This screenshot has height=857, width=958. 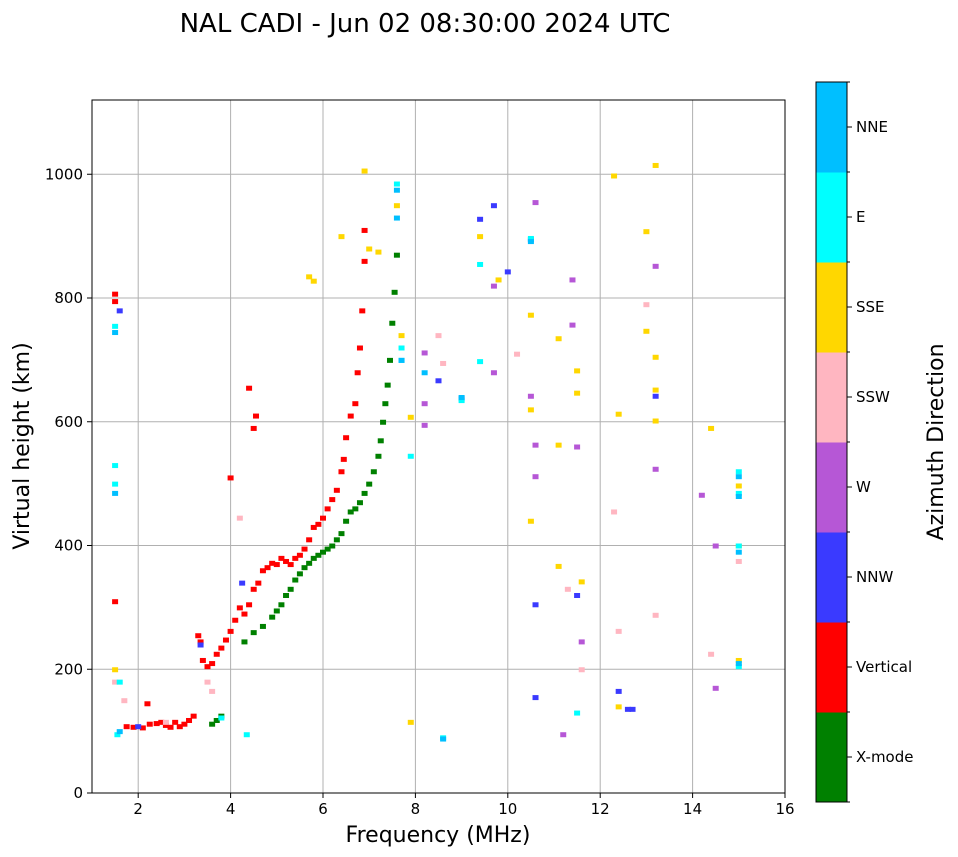 I want to click on x-tick-label: 12, so click(x=600, y=809).